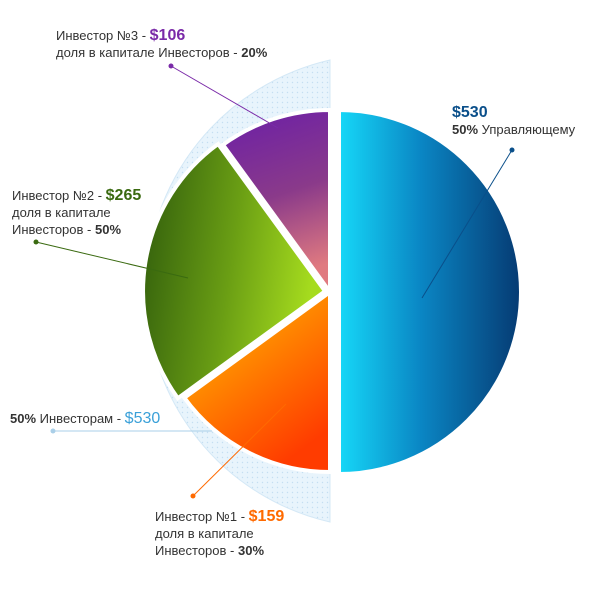 This screenshot has height=600, width=600. I want to click on inv1-percent: 30%, so click(251, 550).